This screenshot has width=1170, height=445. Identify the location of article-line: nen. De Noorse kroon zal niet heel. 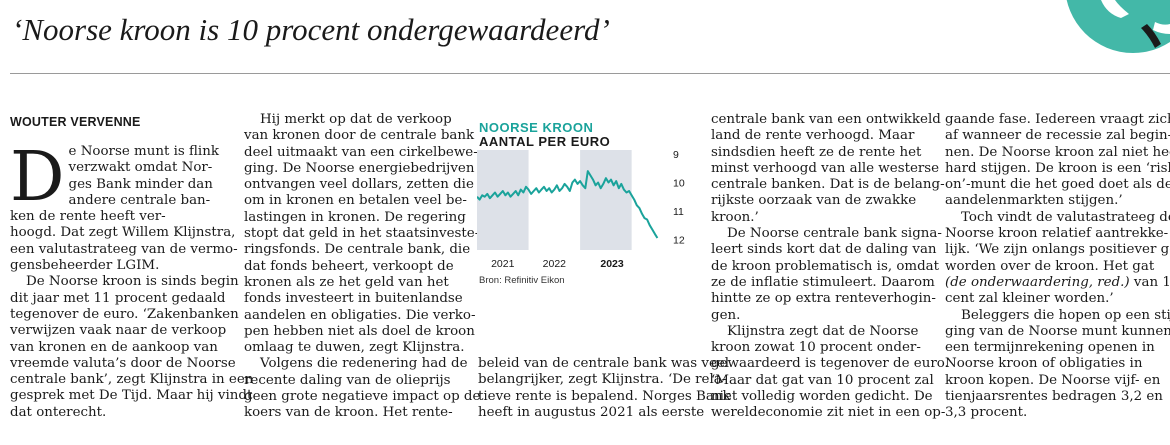
(1057, 152).